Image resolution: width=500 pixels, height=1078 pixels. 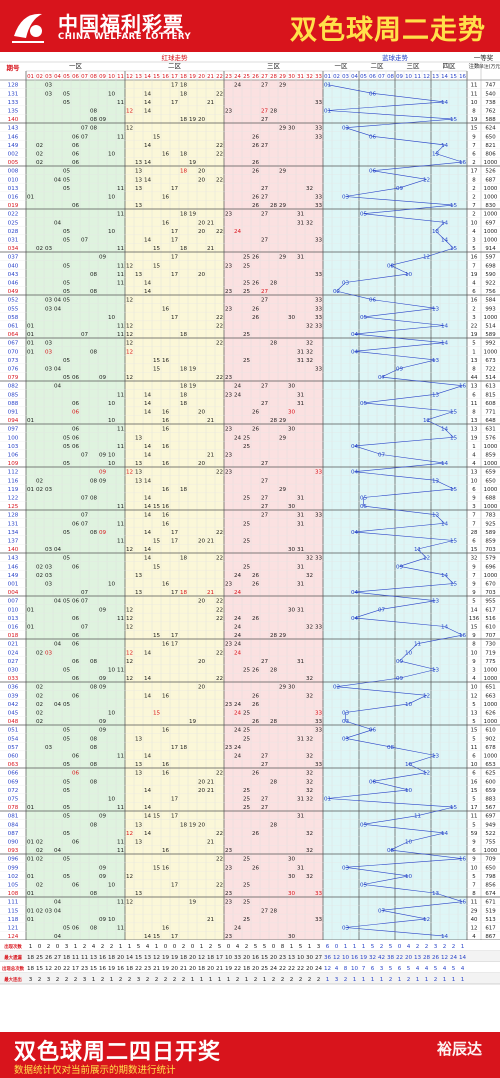 What do you see at coordinates (319, 969) in the screenshot?
I see `stat-value: 24` at bounding box center [319, 969].